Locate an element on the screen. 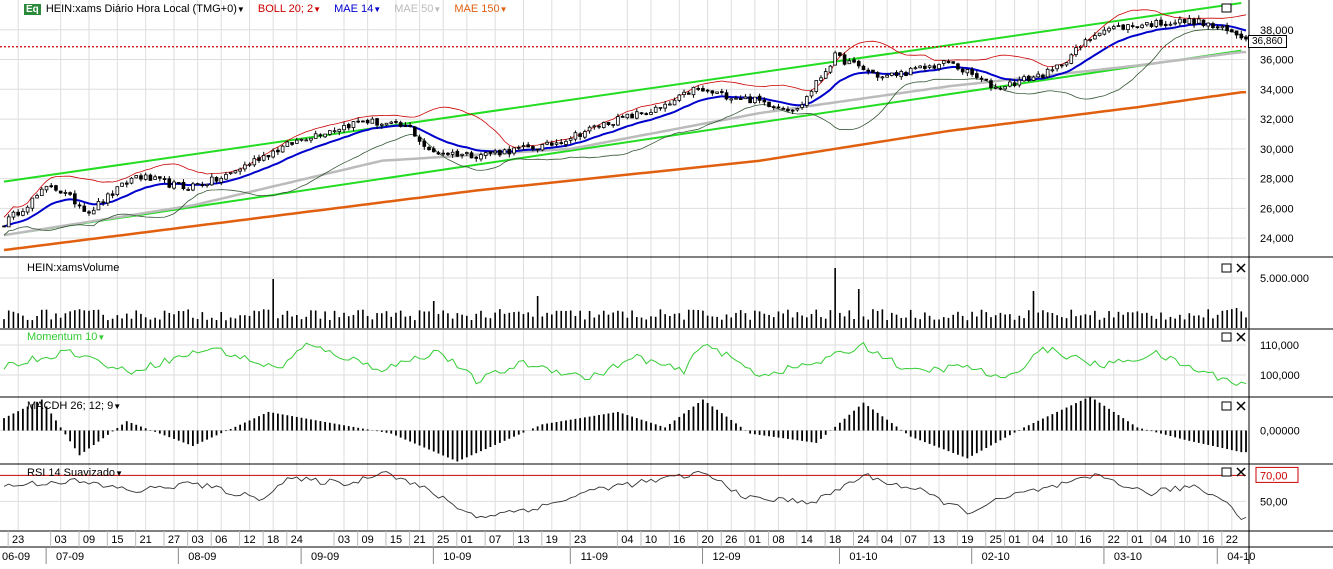 The image size is (1333, 569). indicator-mae14: MAE 14 is located at coordinates (354, 9).